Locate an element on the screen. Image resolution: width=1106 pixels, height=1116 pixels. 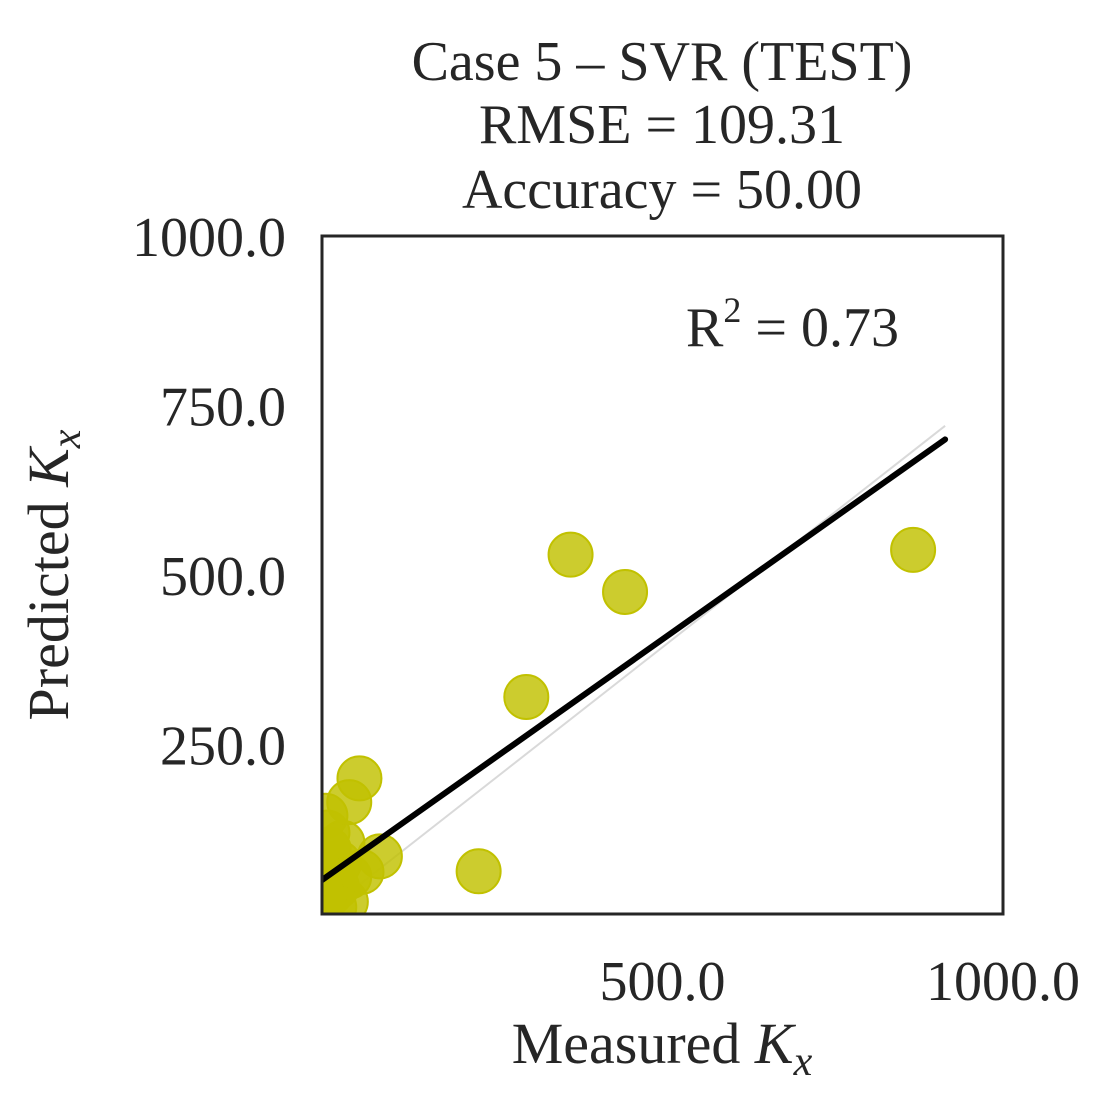
y-tick-label-2: 500.0 is located at coordinates (223, 577).